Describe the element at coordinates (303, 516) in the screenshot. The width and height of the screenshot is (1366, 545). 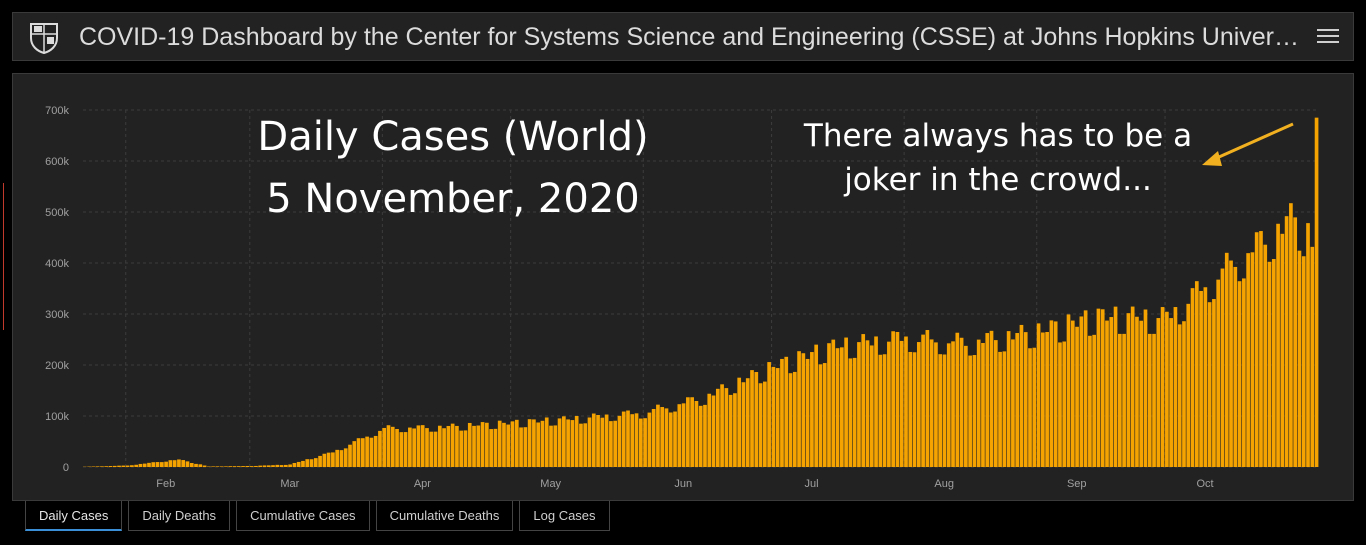
I see `tab-cumulative-cases: Cumulative Cases` at that location.